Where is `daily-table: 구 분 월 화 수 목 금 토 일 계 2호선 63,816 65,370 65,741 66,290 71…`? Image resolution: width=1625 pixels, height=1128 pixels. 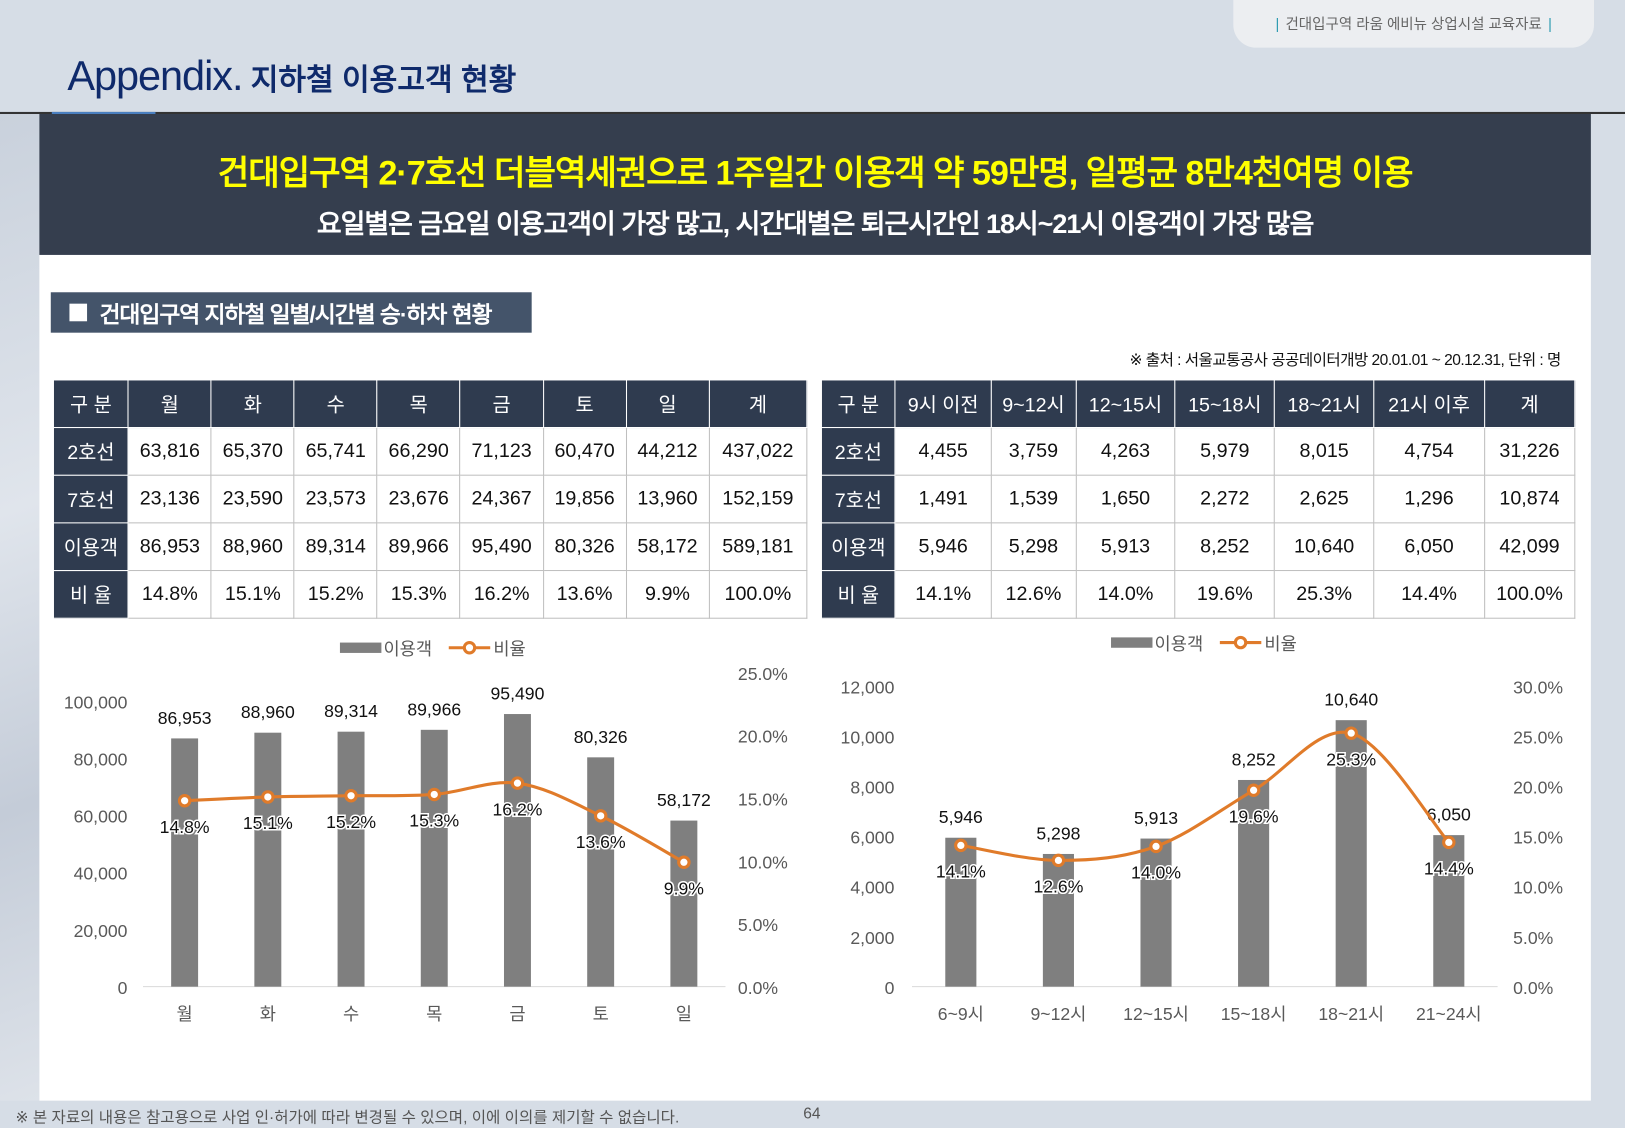 daily-table: 구 분 월 화 수 목 금 토 일 계 2호선 63,816 65,370 65,741 66,290 71… is located at coordinates (430, 499).